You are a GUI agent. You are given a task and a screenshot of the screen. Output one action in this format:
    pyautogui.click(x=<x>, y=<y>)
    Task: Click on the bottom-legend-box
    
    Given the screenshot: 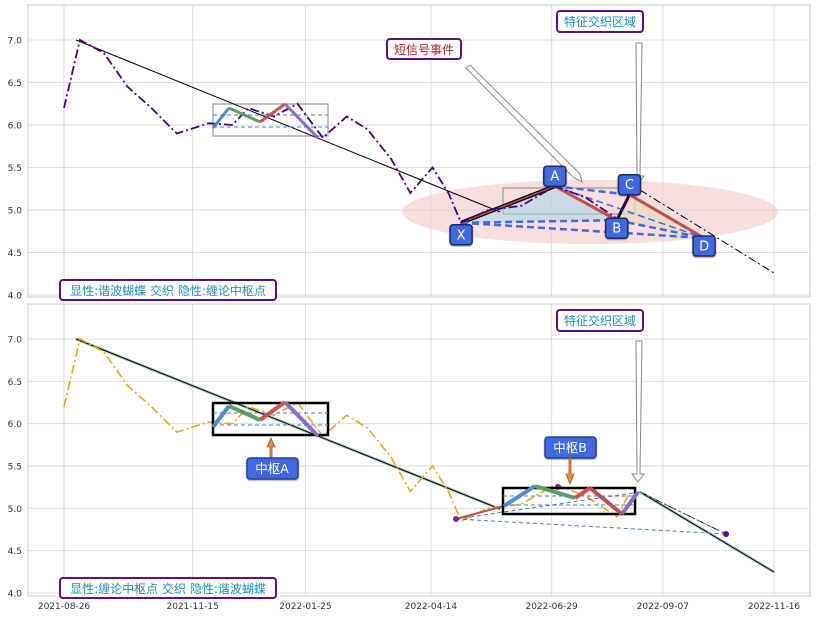 What is the action you would take?
    pyautogui.click(x=168, y=588)
    